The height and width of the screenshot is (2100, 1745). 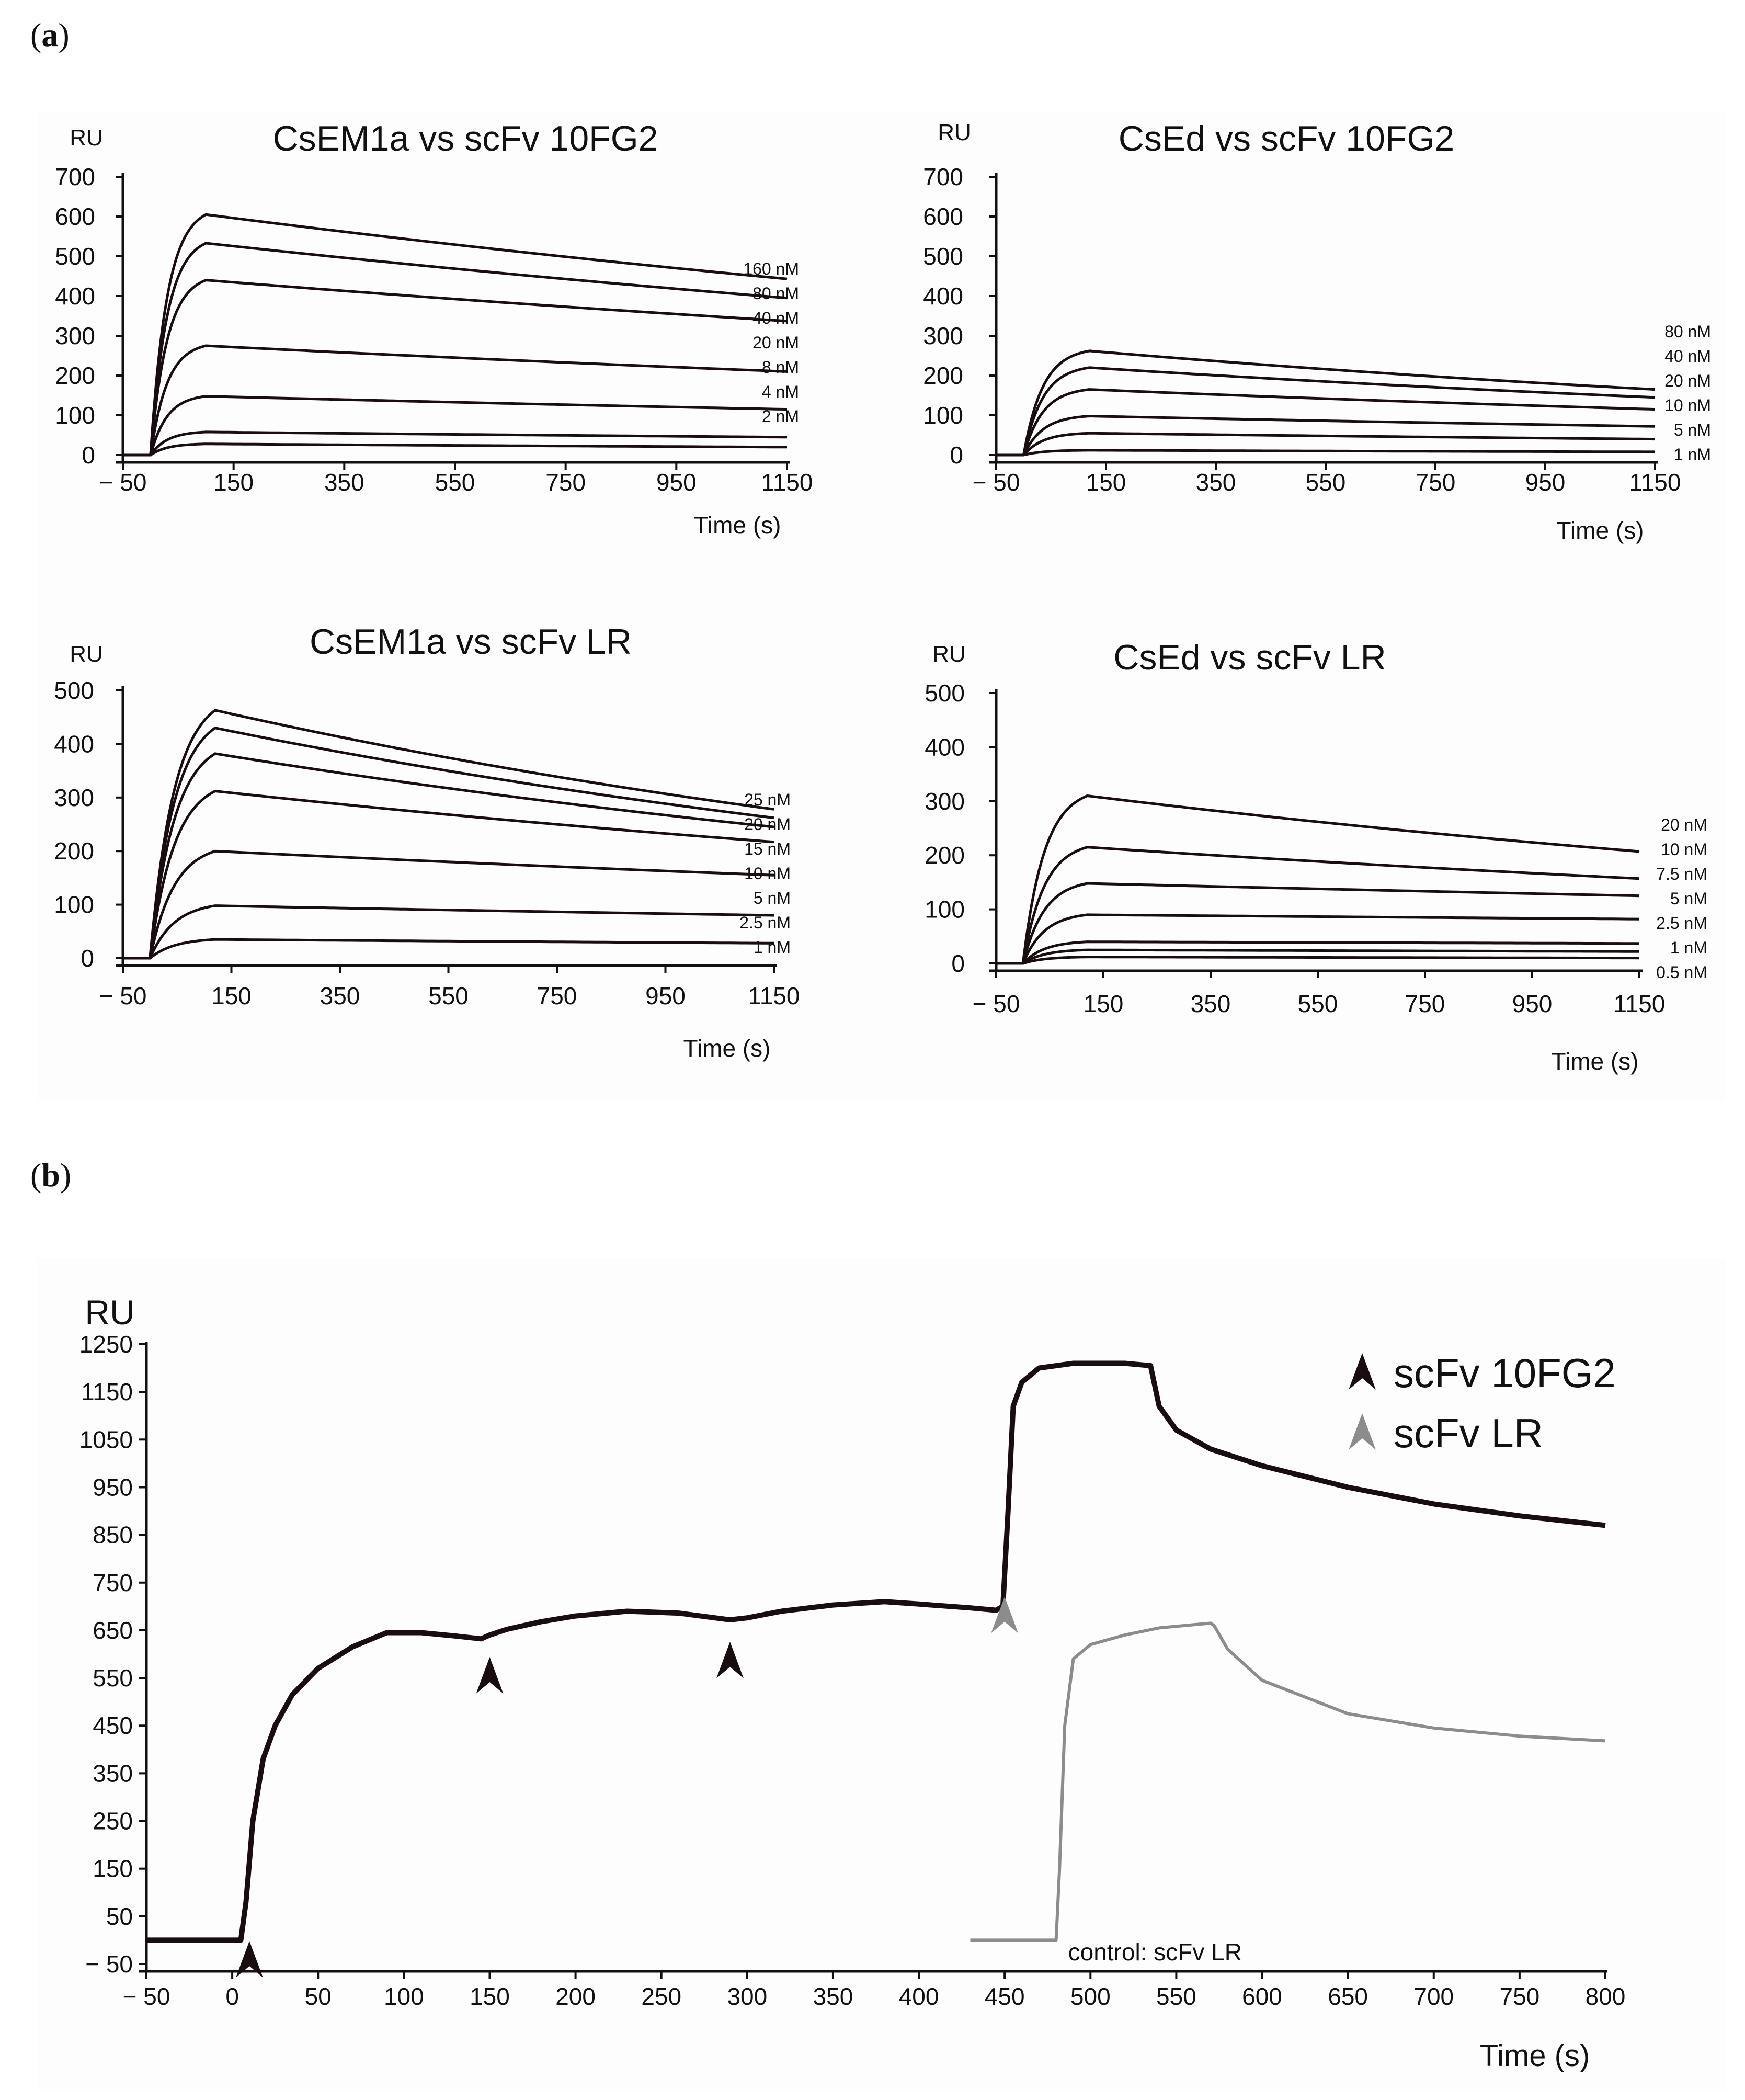 I want to click on series-label: 20 nM, so click(x=775, y=342).